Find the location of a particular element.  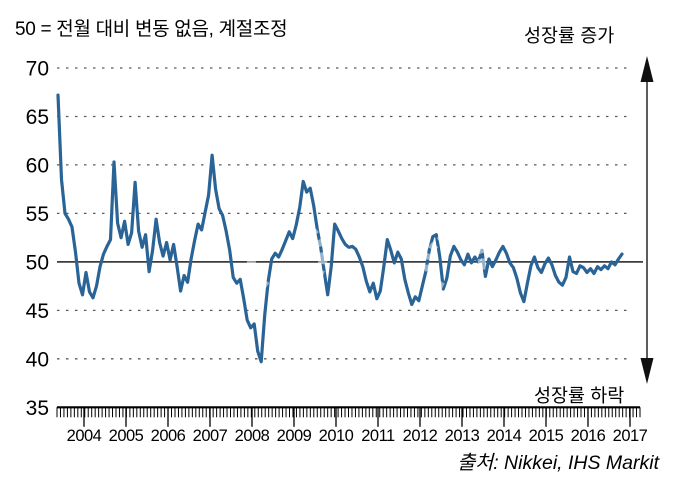

x-tick-label: 2008 is located at coordinates (252, 436).